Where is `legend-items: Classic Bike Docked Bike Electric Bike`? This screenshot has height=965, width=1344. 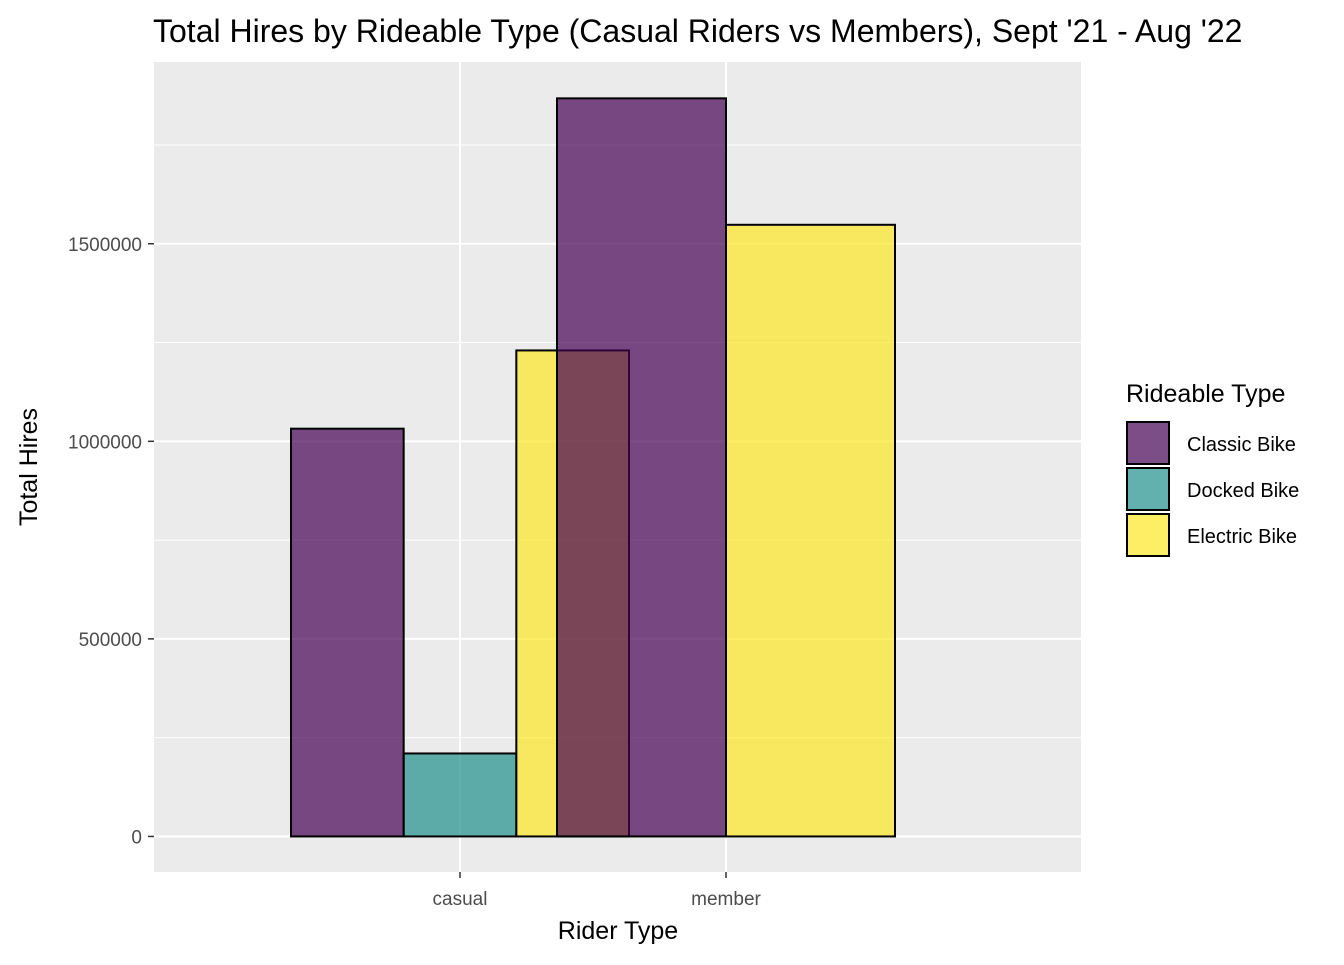 legend-items: Classic Bike Docked Bike Electric Bike is located at coordinates (1212, 489).